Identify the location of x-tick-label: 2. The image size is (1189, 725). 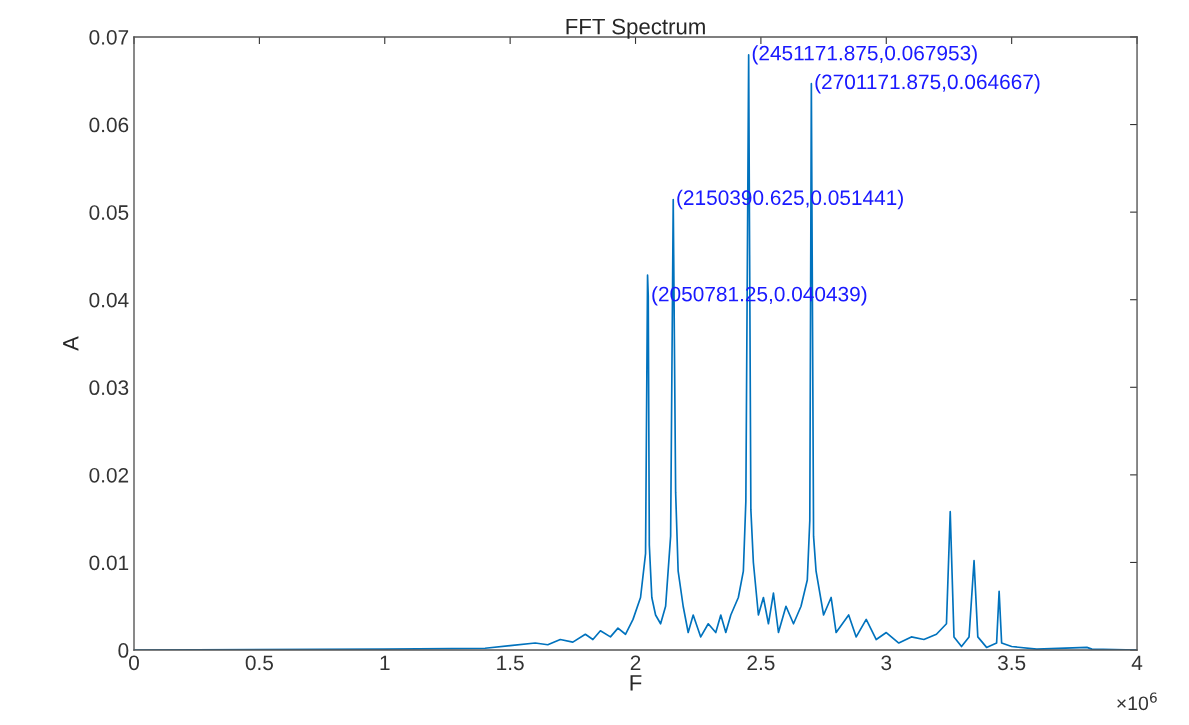
(635, 662).